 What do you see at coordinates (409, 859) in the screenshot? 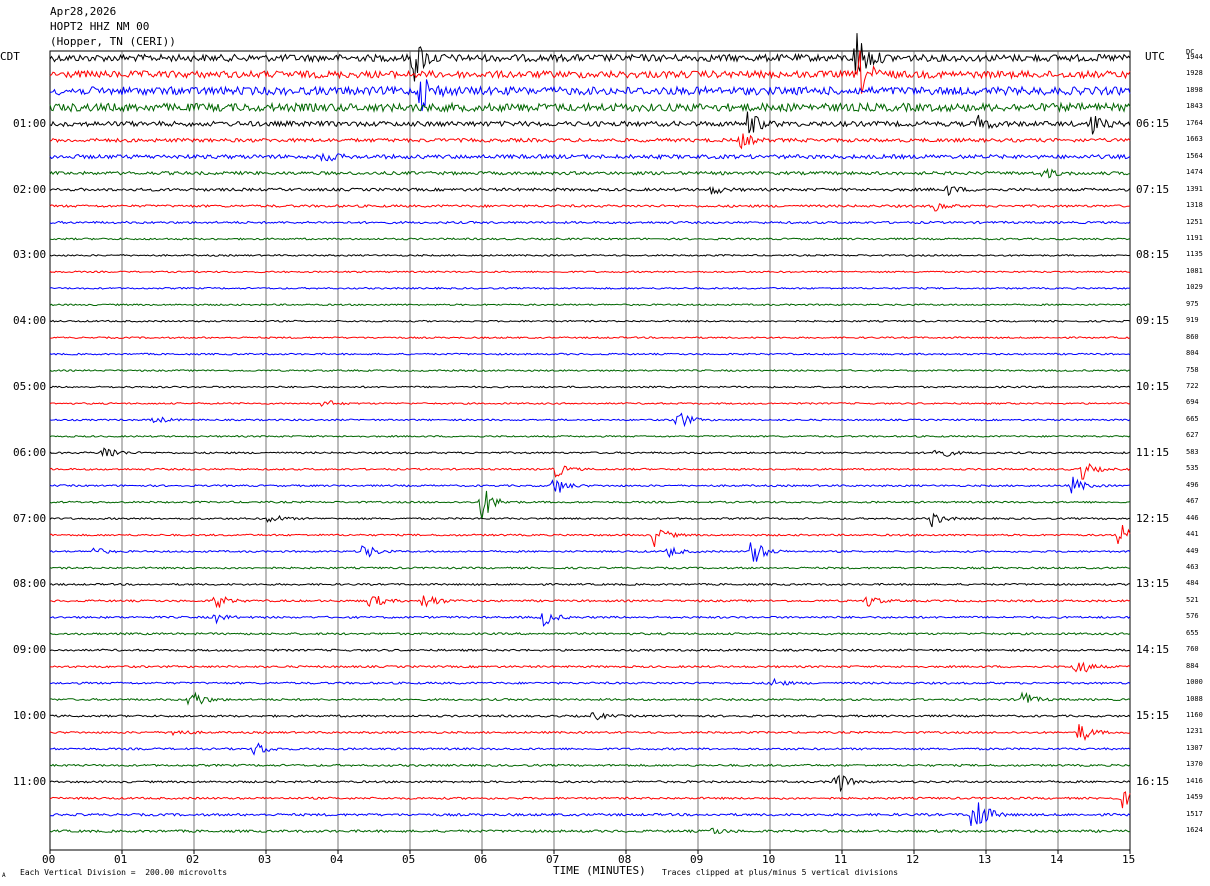
I see `x-tick-label: 05` at bounding box center [409, 859].